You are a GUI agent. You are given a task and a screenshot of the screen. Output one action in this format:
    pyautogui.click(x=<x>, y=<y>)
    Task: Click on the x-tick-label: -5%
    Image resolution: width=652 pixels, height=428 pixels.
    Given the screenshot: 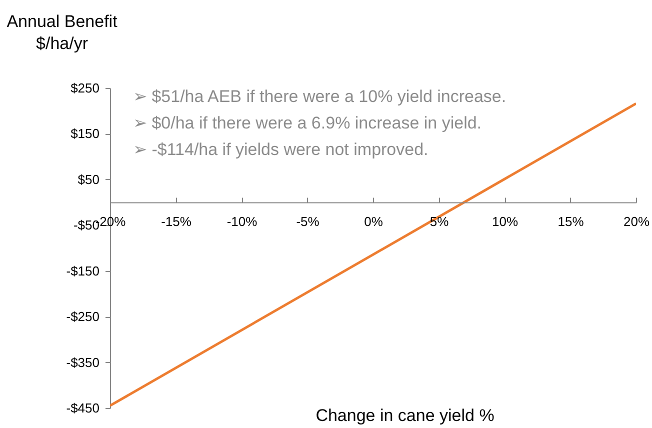 What is the action you would take?
    pyautogui.click(x=308, y=221)
    